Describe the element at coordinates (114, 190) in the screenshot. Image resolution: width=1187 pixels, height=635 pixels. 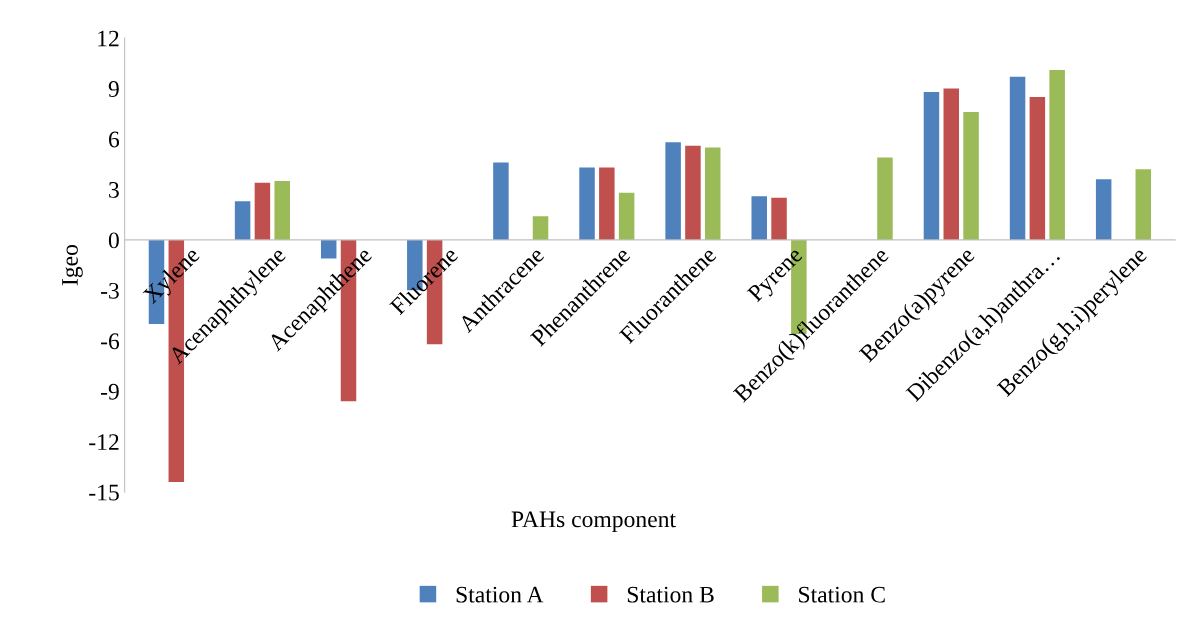
I see `y-tick-label: 3` at that location.